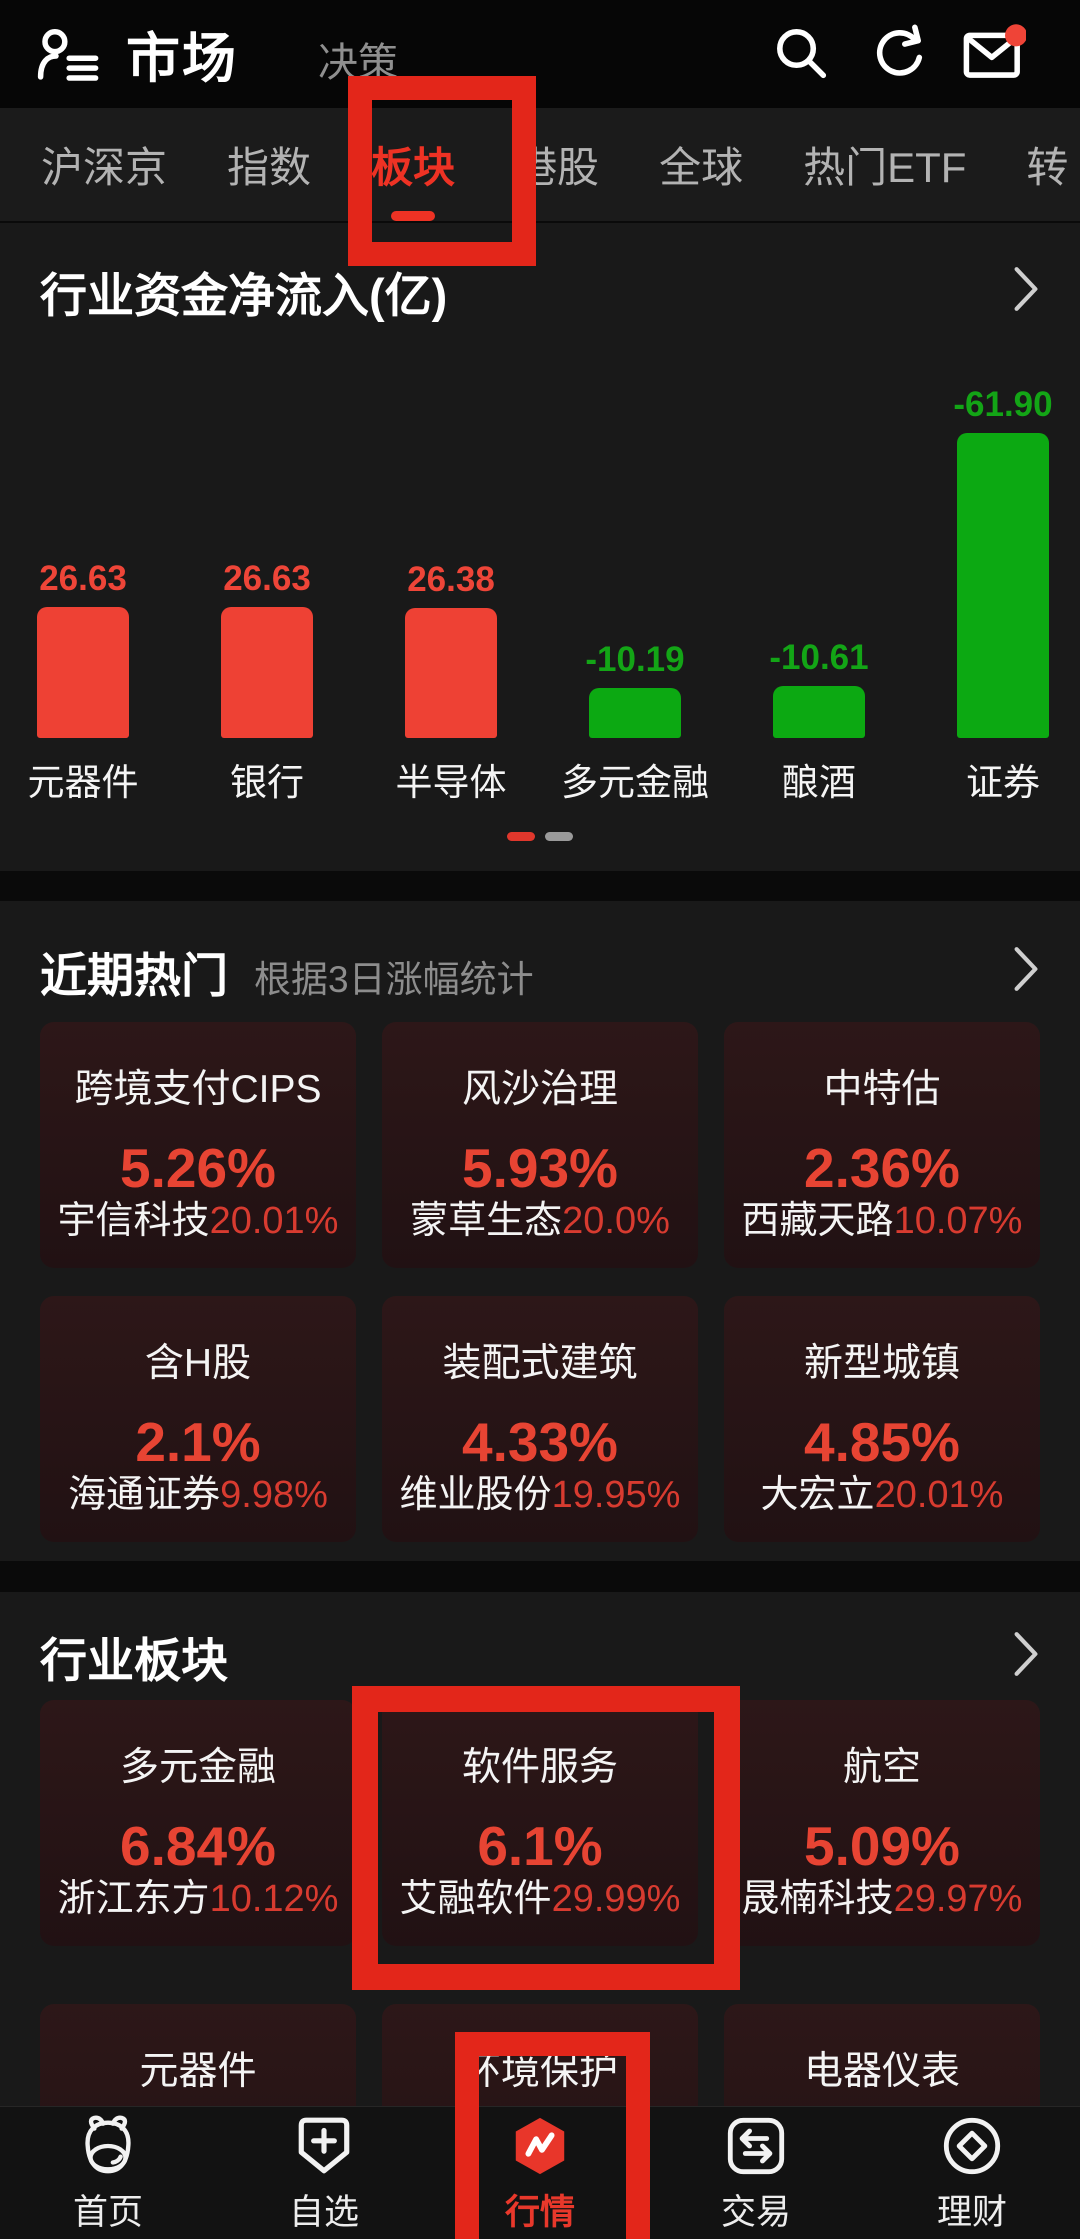 Image resolution: width=1080 pixels, height=2239 pixels. Describe the element at coordinates (540, 54) in the screenshot. I see `app-bar: 市场 决策` at that location.